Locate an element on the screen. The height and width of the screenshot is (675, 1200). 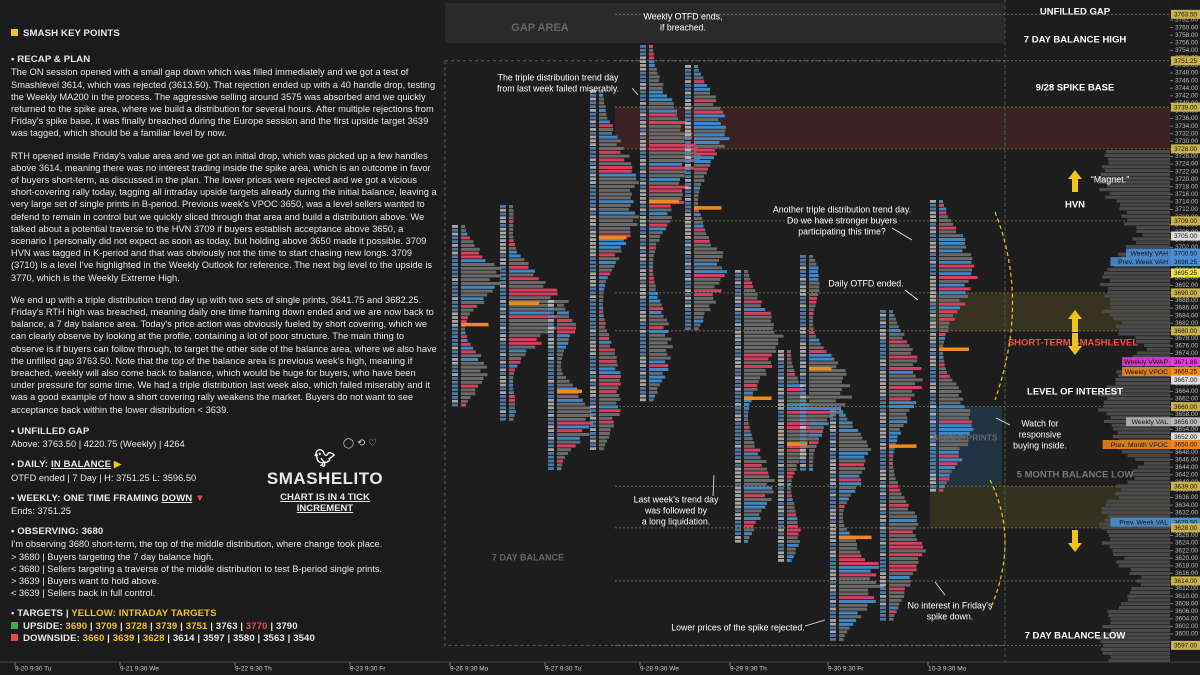
time-label: 9-27 9:30 Tu is located at coordinates (563, 669).